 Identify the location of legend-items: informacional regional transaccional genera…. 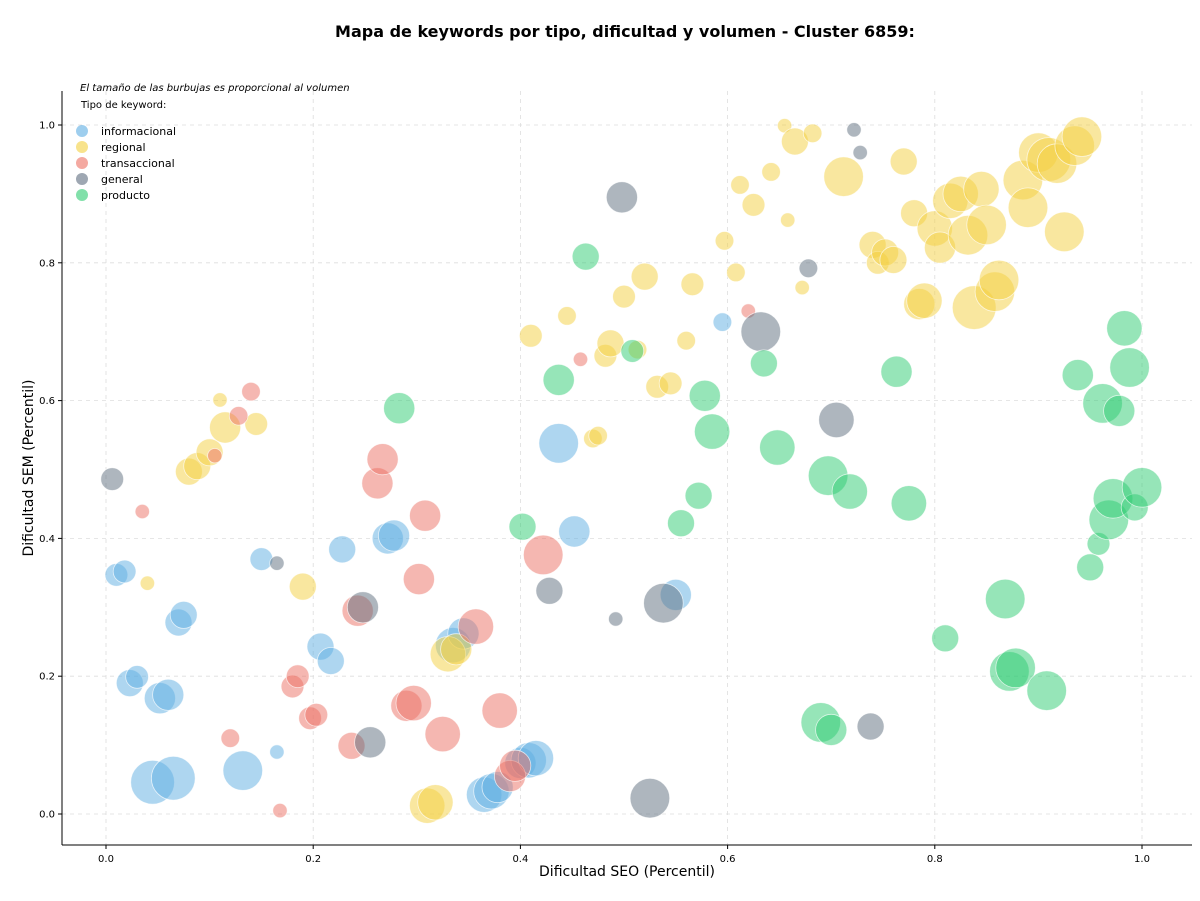
(126, 163).